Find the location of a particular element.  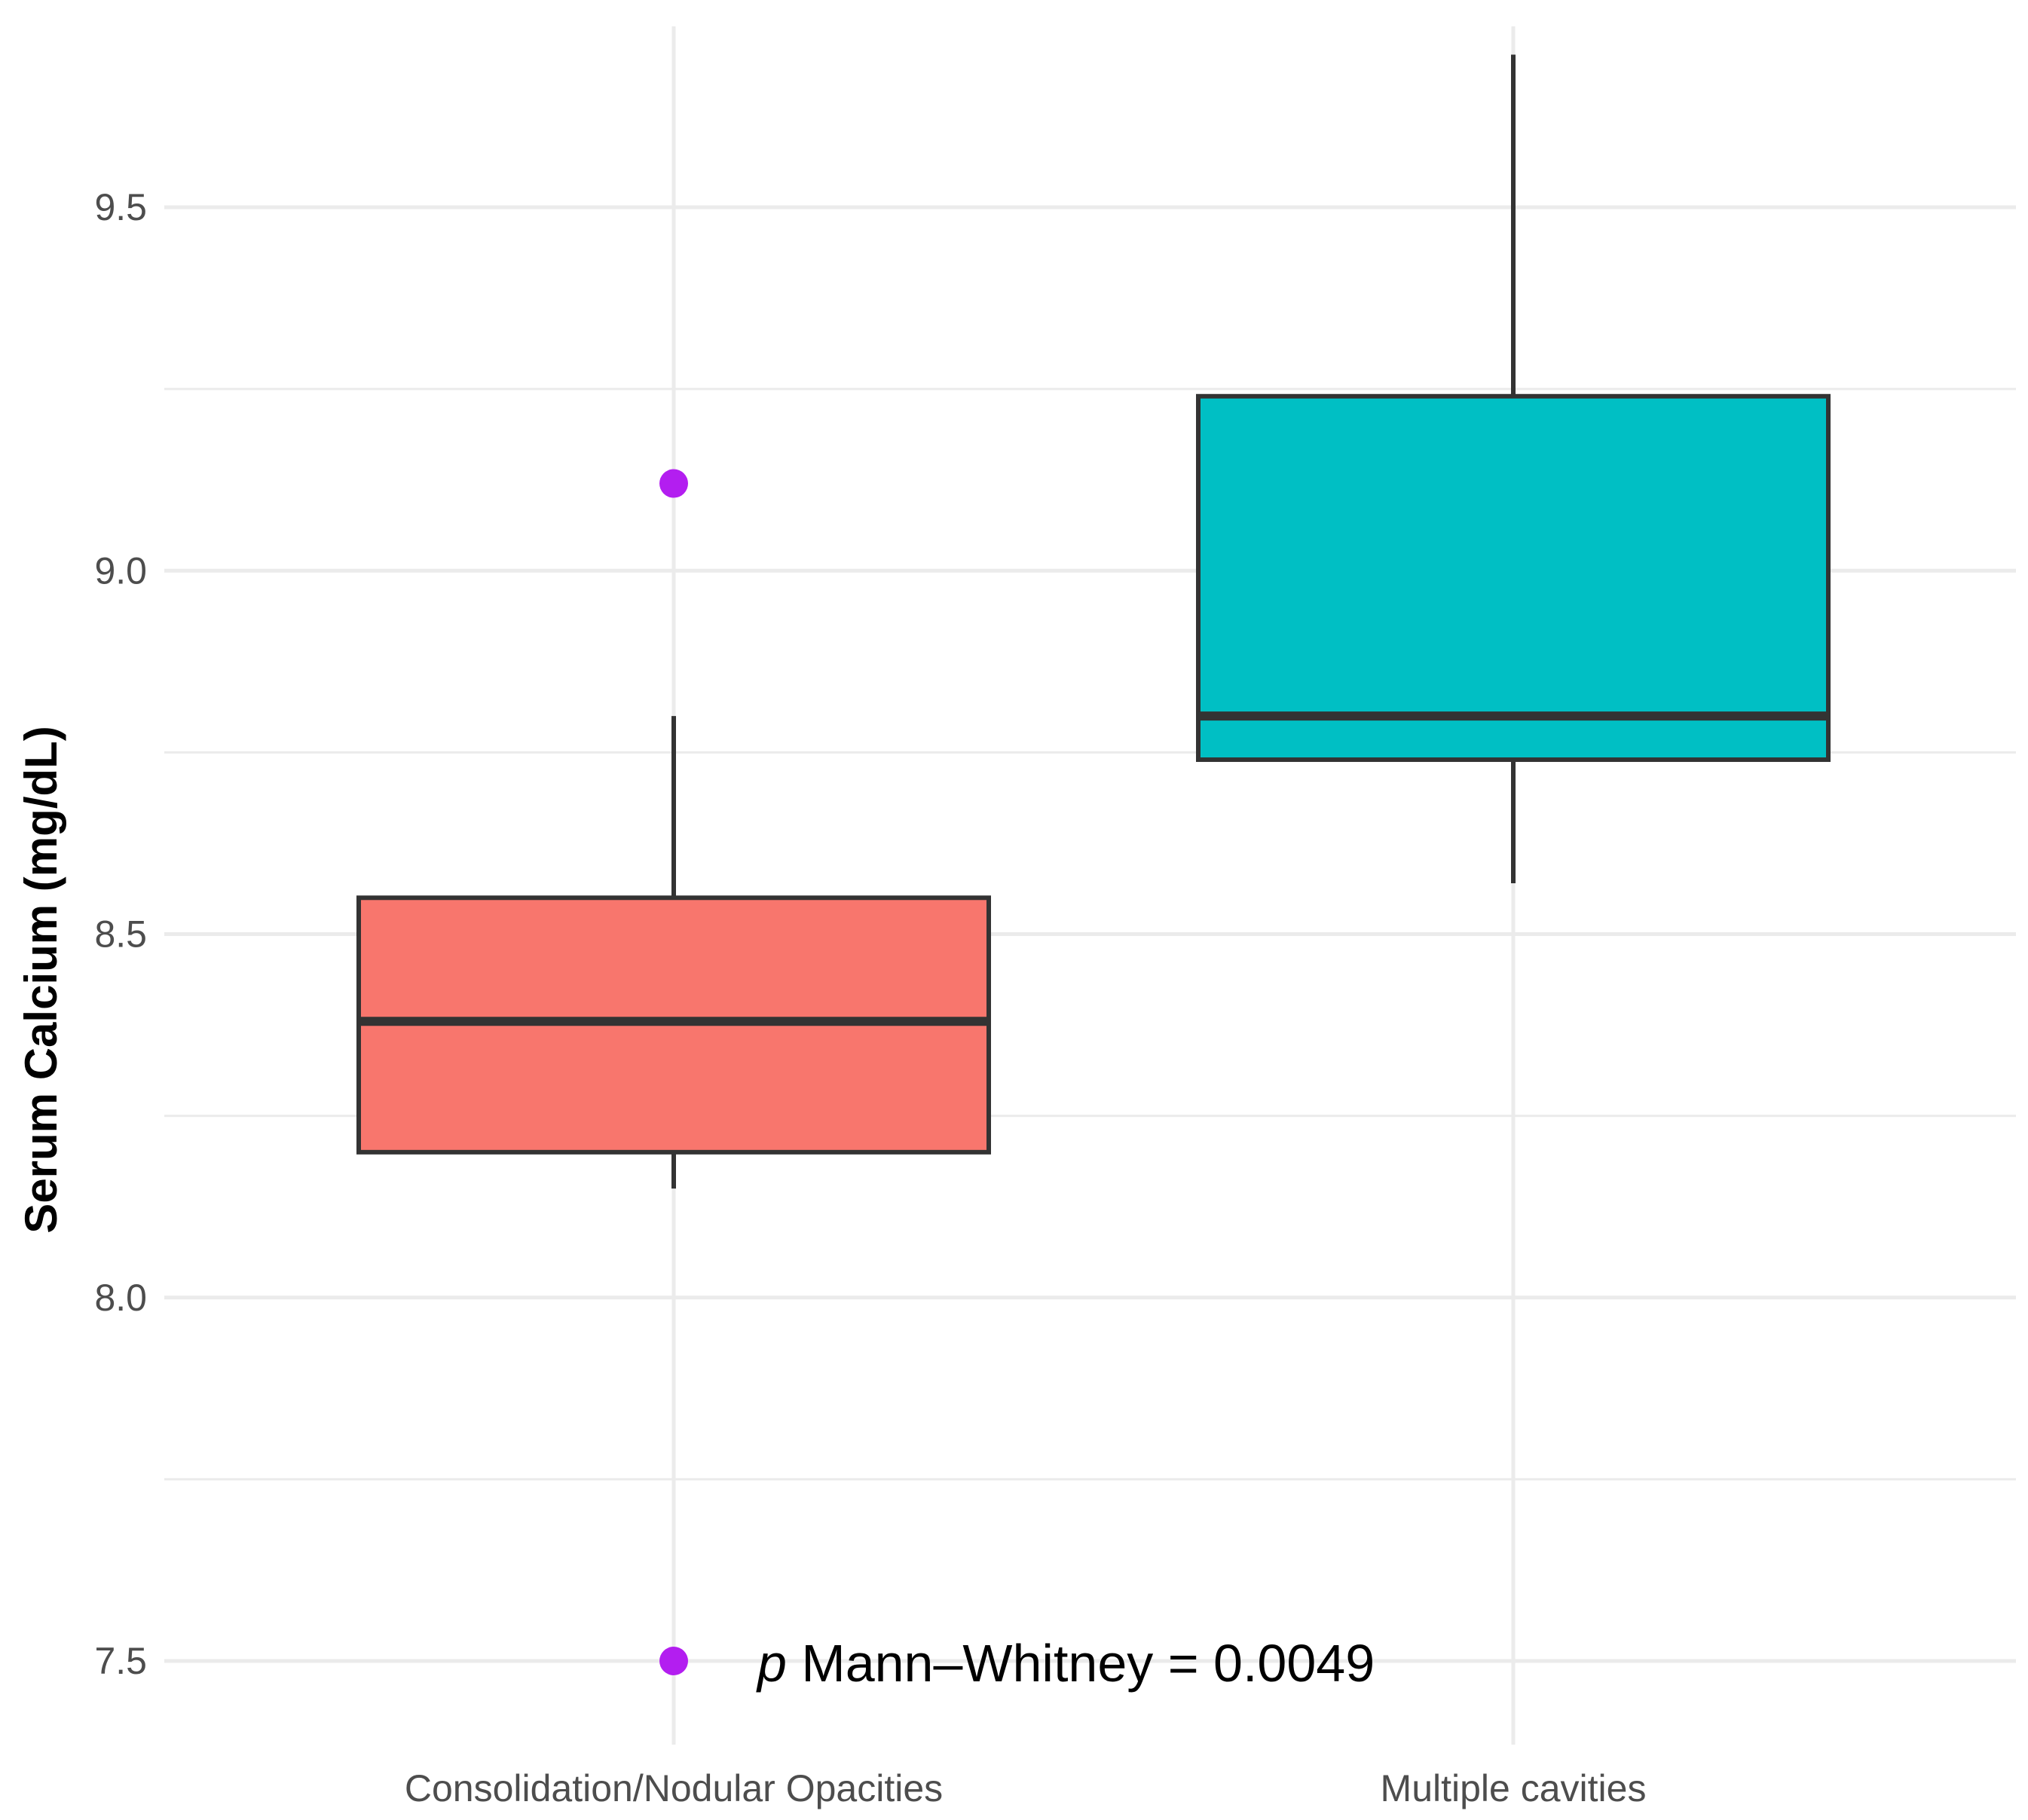

y-axis-title: Serum Calcium (mg/dL) is located at coordinates (41, 979).